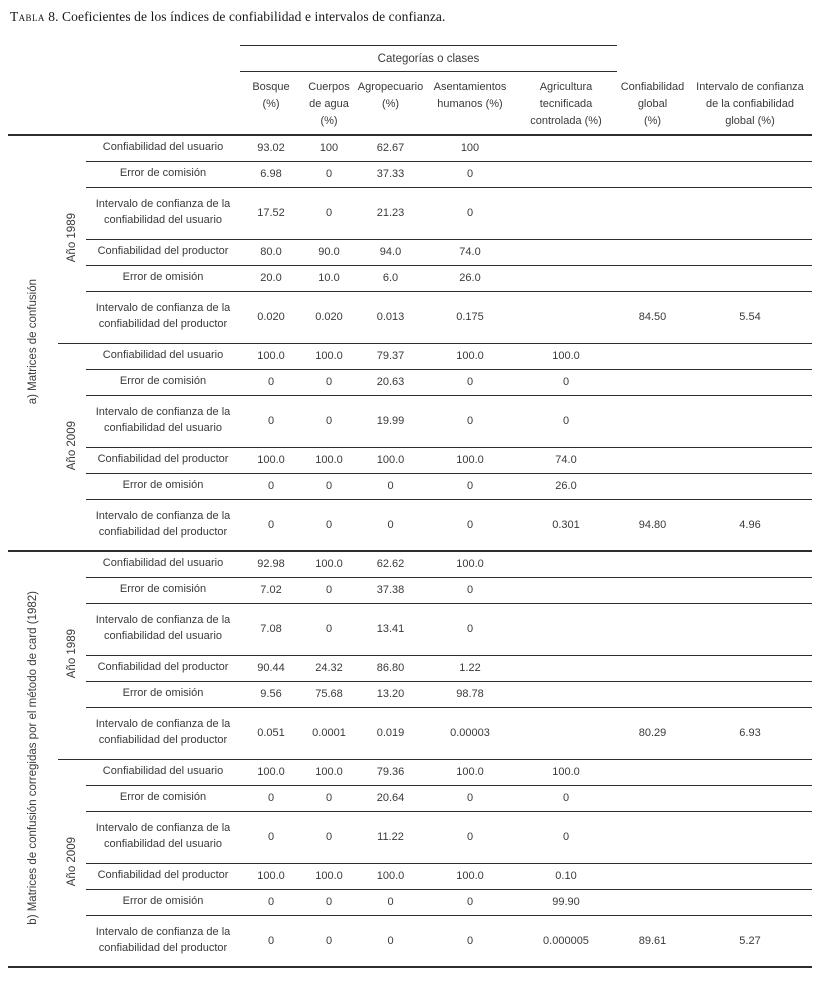  Describe the element at coordinates (390, 421) in the screenshot. I see `cell-value: 19.99` at that location.